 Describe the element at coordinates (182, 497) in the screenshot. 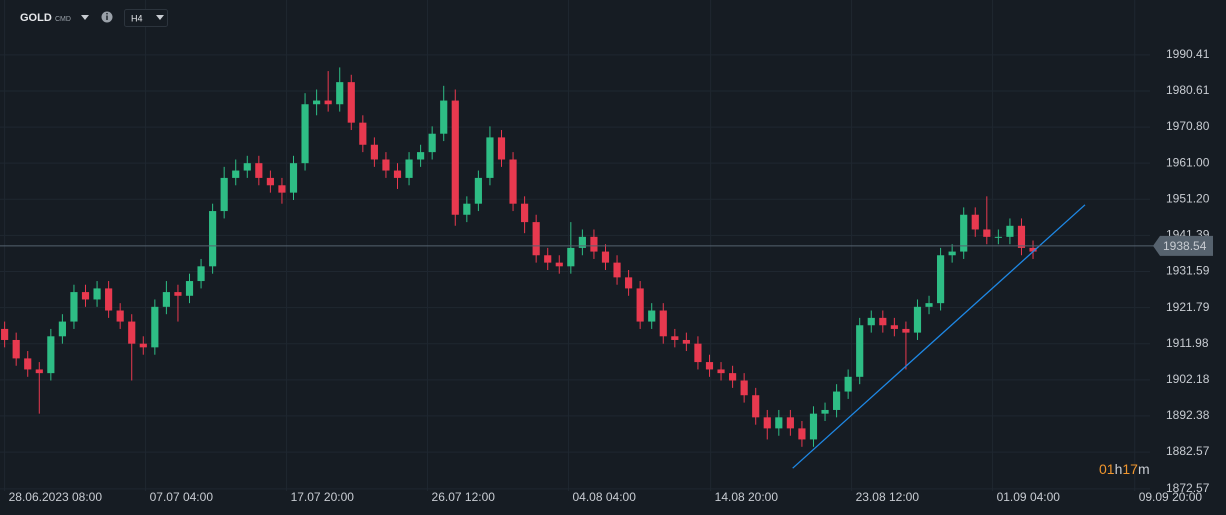

I see `x-tick-label: 07.07 04:00` at that location.